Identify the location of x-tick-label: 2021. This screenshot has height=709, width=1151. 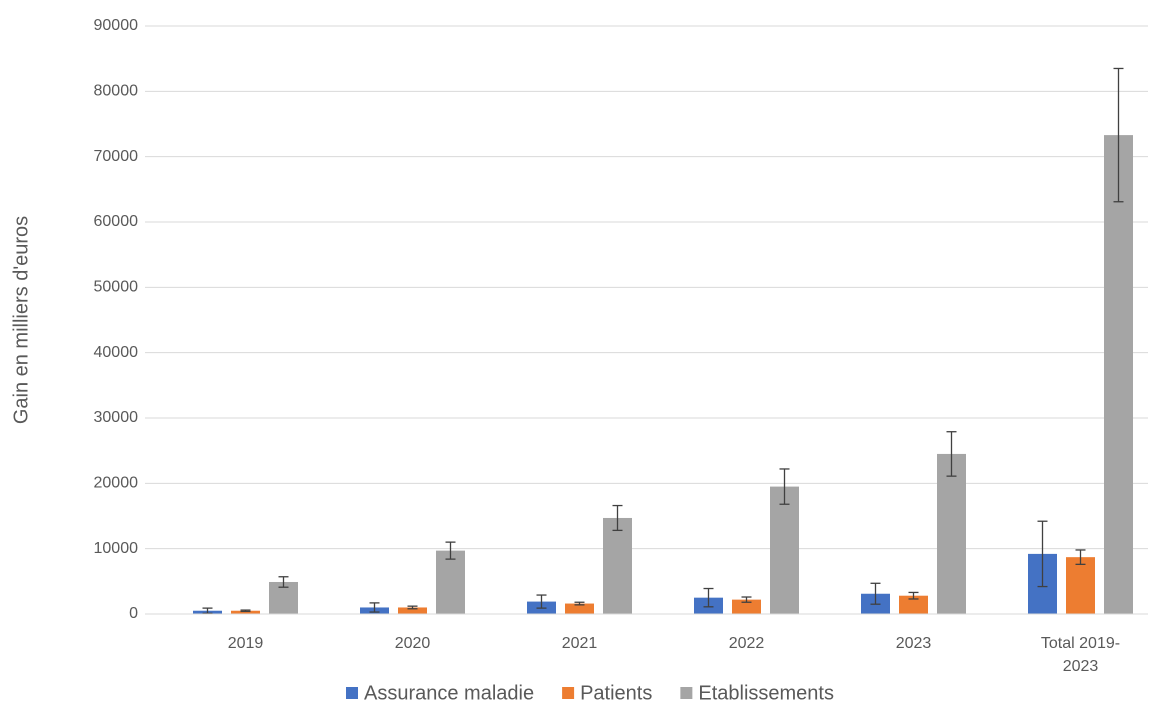
(579, 643).